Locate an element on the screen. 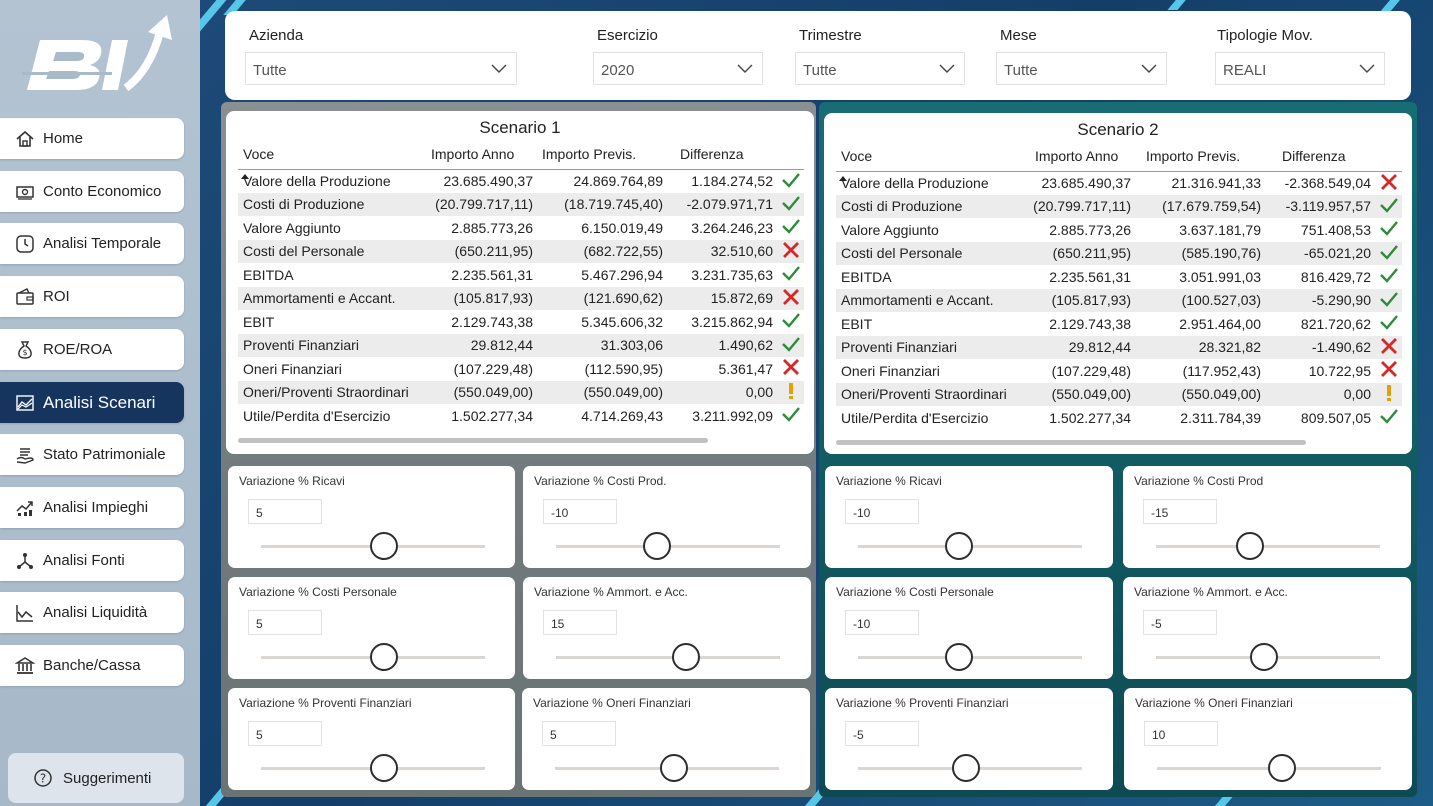  nav-analisi-impieghi: Analisi Impieghi is located at coordinates (92, 507).